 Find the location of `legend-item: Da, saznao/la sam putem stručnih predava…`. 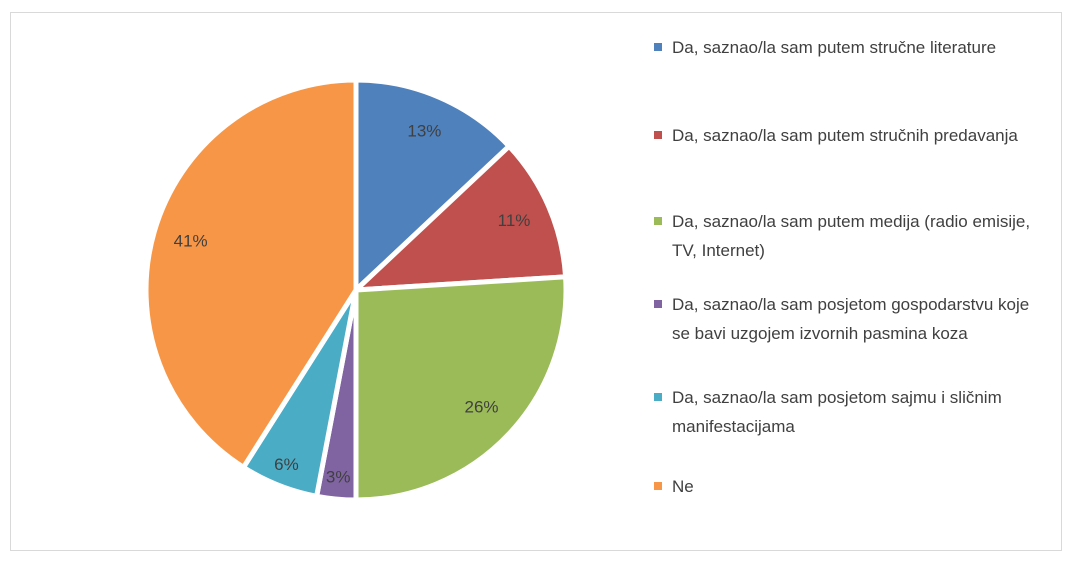

legend-item: Da, saznao/la sam putem stručnih predava… is located at coordinates (849, 135).